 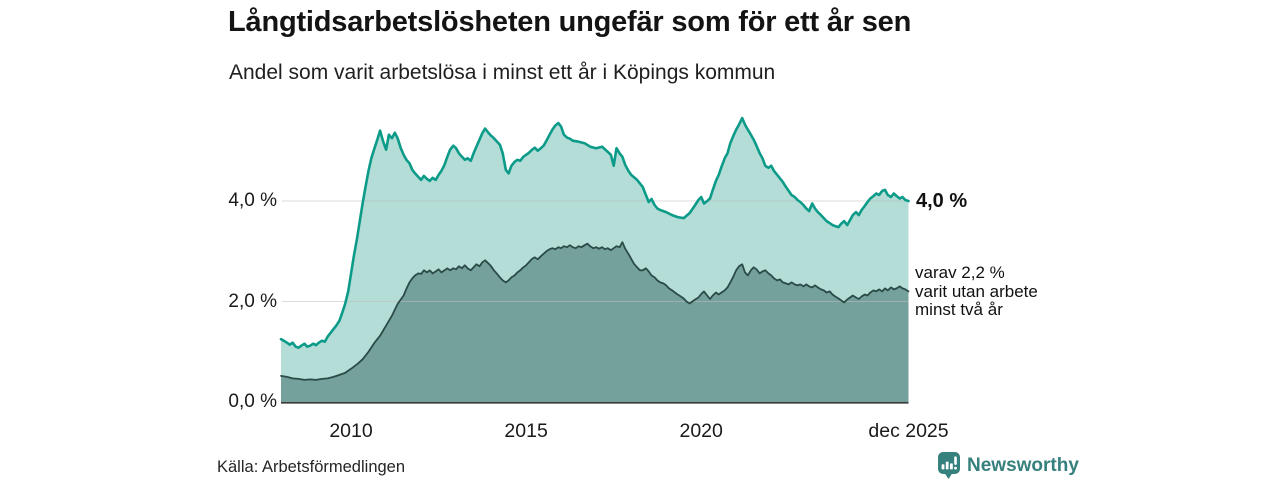 What do you see at coordinates (960, 272) in the screenshot?
I see `end-value-label-line1: varav 2,2 %` at bounding box center [960, 272].